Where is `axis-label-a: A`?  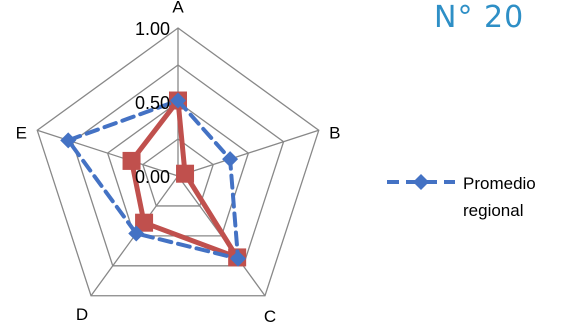 axis-label-a: A is located at coordinates (178, 8).